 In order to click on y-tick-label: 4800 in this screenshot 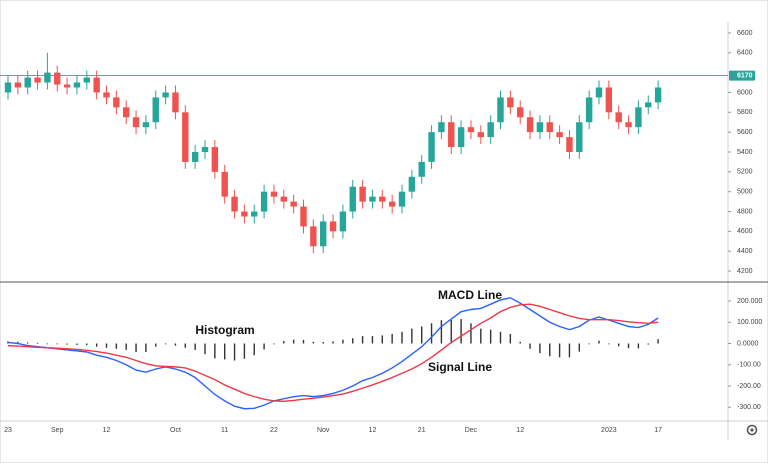, I will do `click(745, 211)`.